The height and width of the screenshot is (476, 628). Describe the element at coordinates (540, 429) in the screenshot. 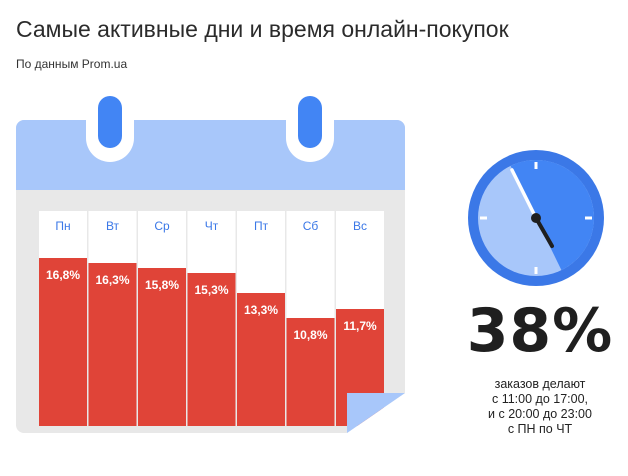

I see `stat-note-line: с ПН по ЧТ` at that location.